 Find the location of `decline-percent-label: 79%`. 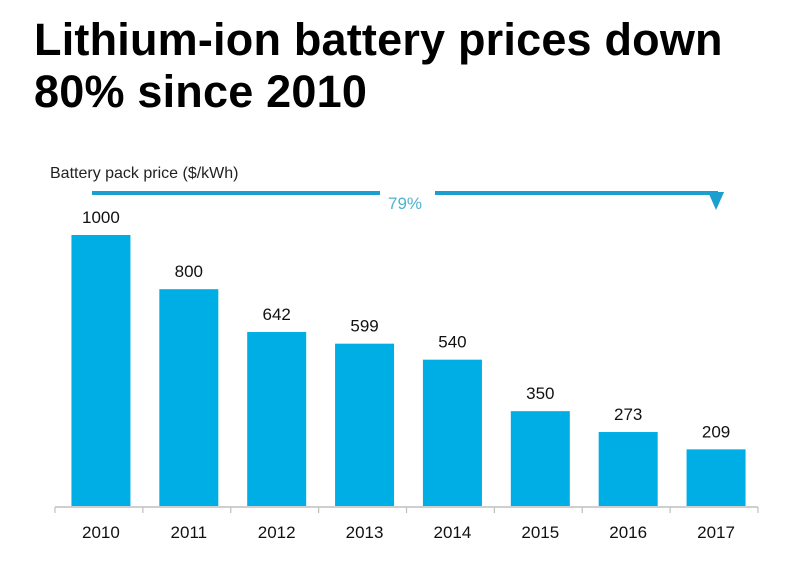

decline-percent-label: 79% is located at coordinates (405, 203).